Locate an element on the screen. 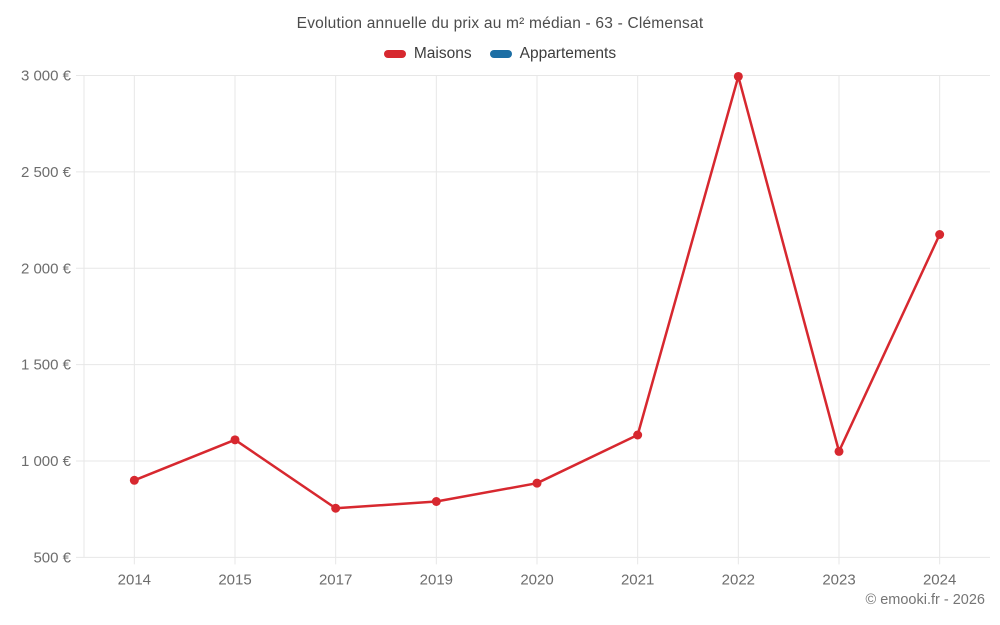 This screenshot has height=625, width=1000. legend-item-maisons: Maisons is located at coordinates (427, 54).